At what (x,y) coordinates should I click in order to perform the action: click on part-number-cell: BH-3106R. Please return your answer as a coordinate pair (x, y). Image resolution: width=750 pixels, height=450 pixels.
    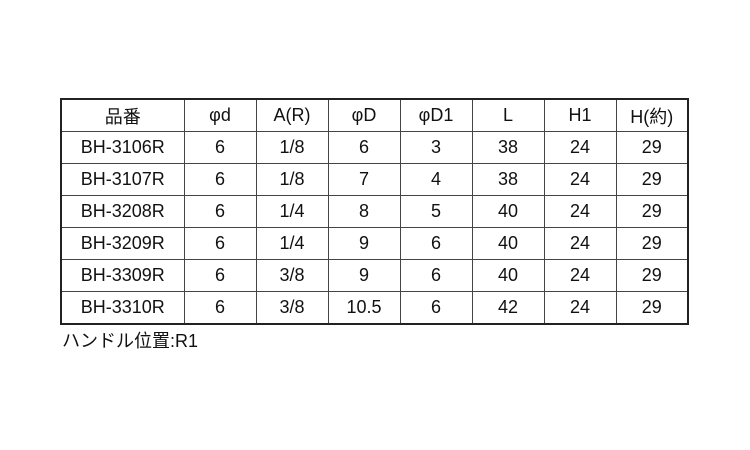
    Looking at the image, I should click on (122, 147).